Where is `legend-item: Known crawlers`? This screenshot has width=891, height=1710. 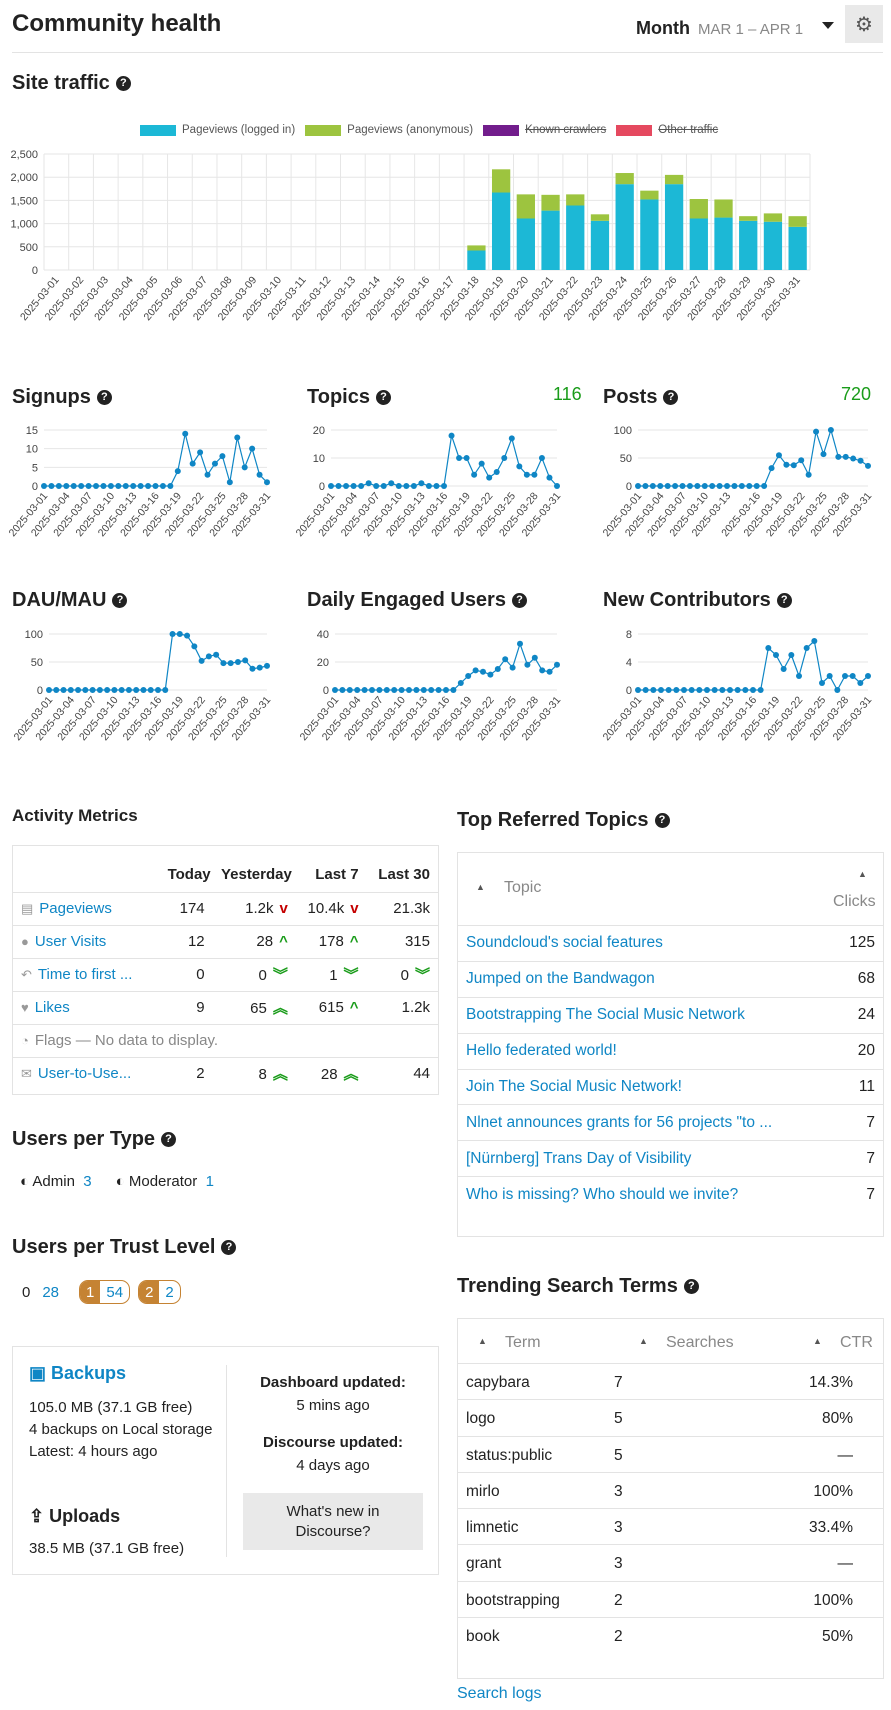 legend-item: Known crawlers is located at coordinates (544, 130).